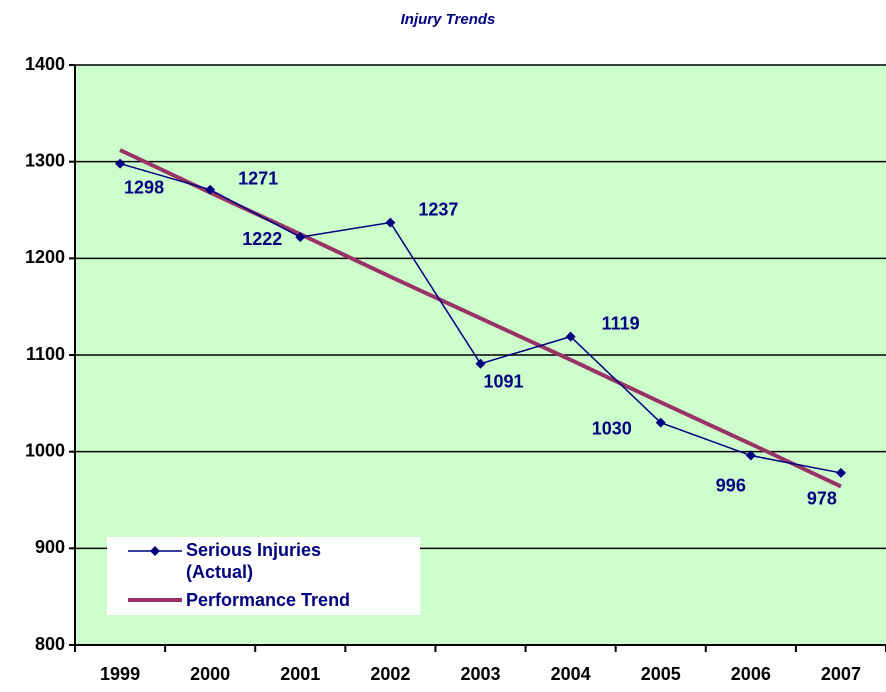 Image resolution: width=886 pixels, height=692 pixels. What do you see at coordinates (45, 160) in the screenshot?
I see `y-tick-label: 1300` at bounding box center [45, 160].